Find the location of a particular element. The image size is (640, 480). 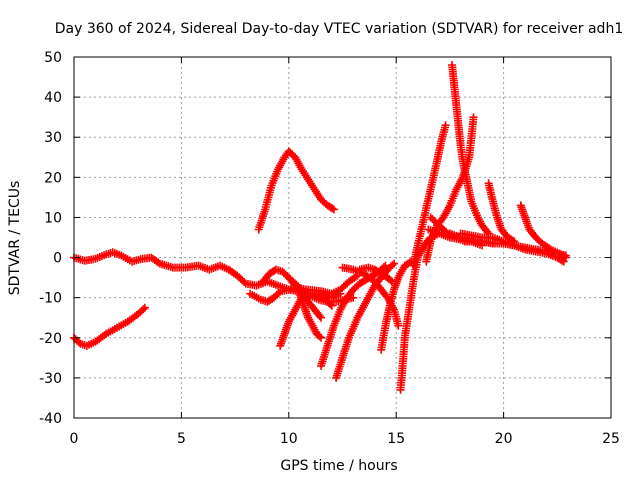

x-axis-label: GPS time / hours is located at coordinates (338, 466).